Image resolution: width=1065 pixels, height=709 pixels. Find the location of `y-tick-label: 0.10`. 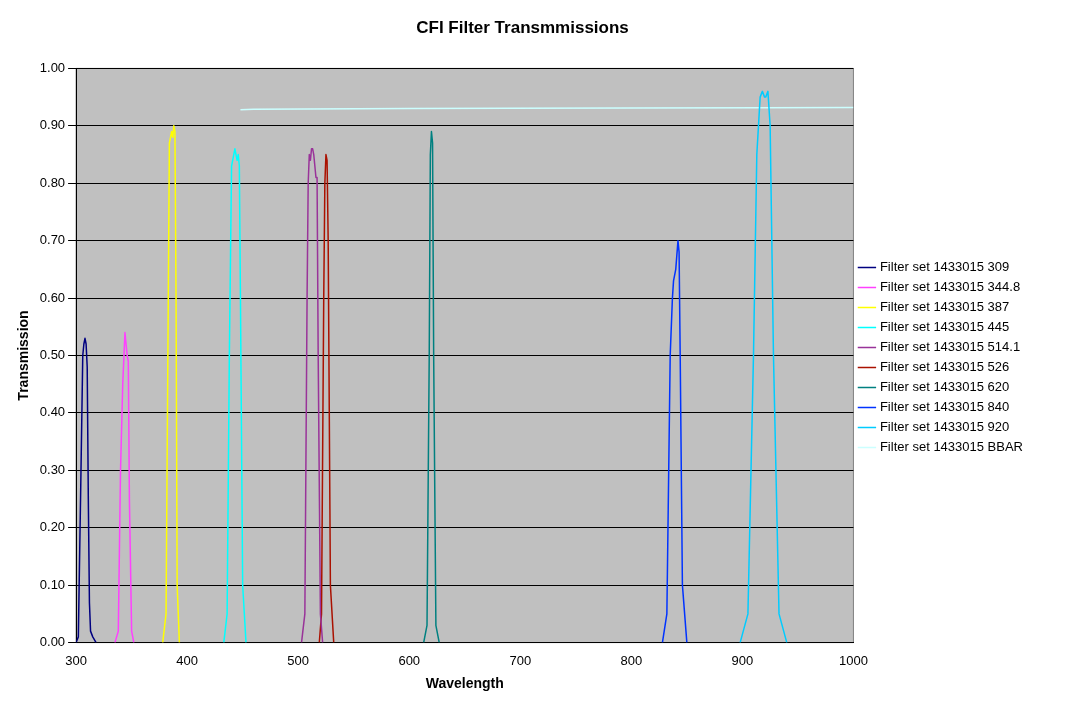

y-tick-label: 0.10 is located at coordinates (52, 584).